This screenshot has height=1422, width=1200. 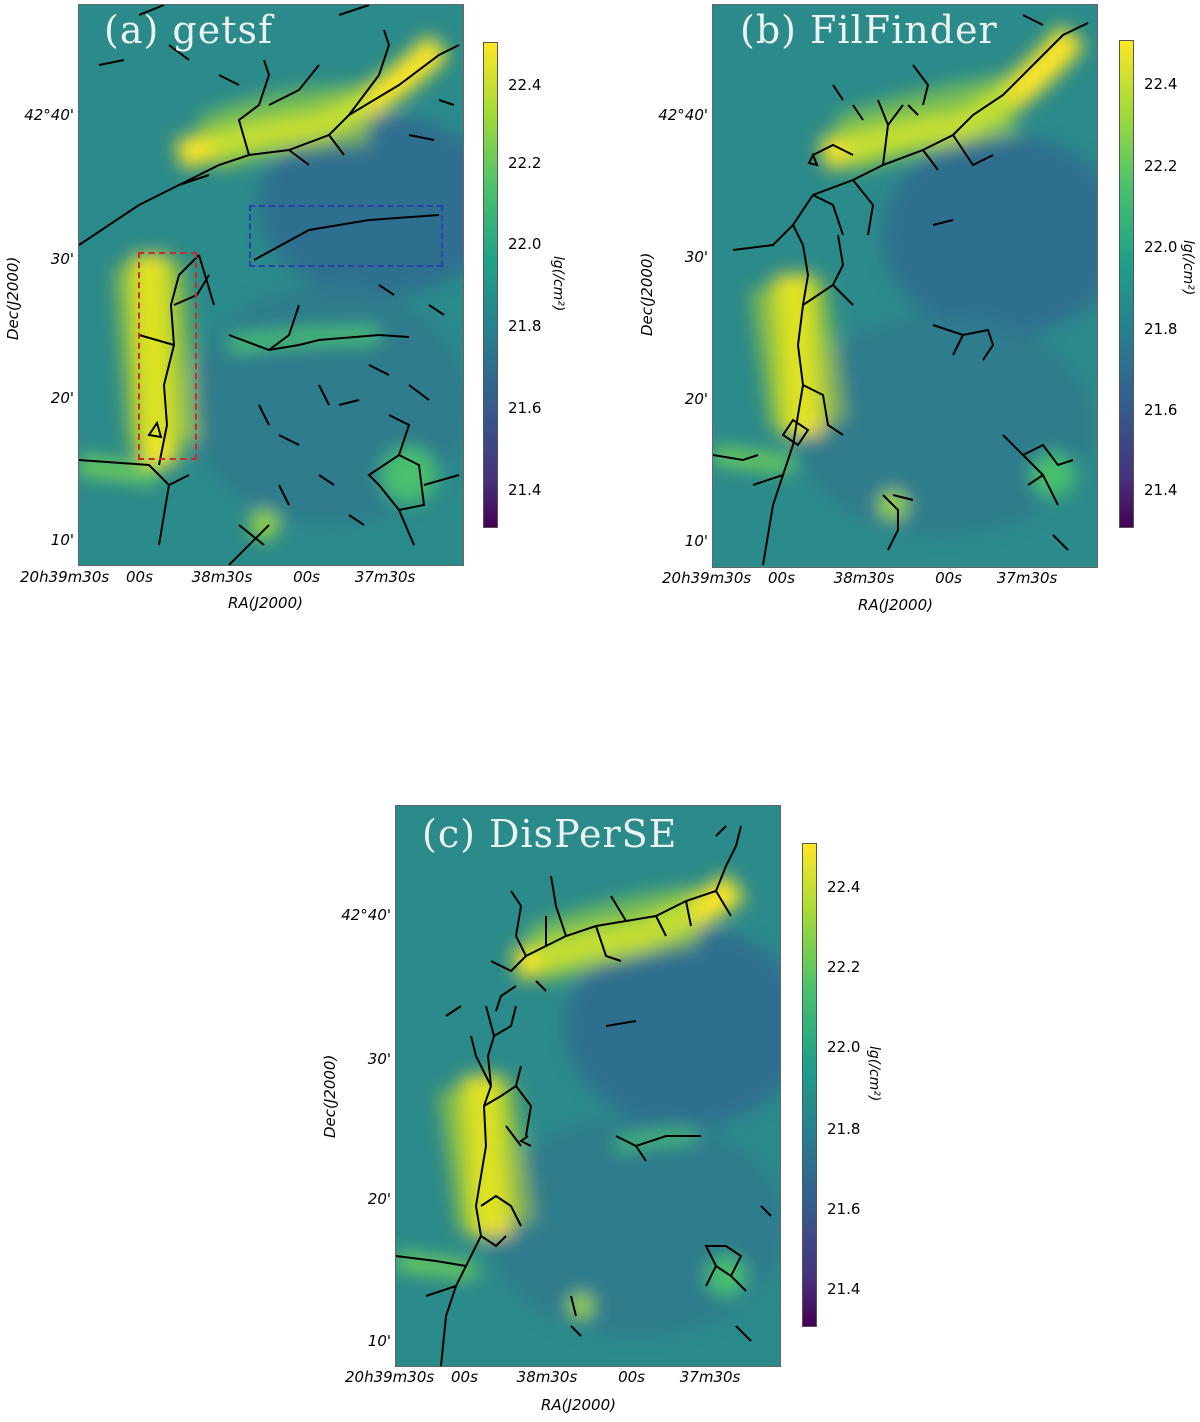 What do you see at coordinates (1161, 329) in the screenshot?
I see `panel-b-cbtick-3: 21.8` at bounding box center [1161, 329].